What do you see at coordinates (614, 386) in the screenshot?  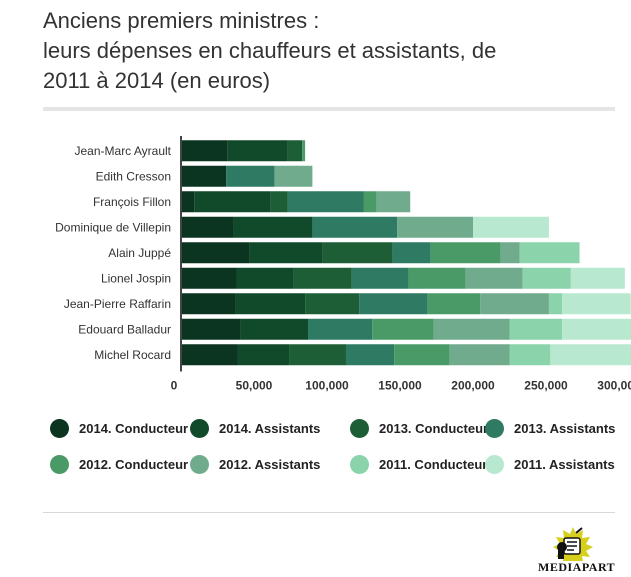 I see `x-tick-label: 300,000` at bounding box center [614, 386].